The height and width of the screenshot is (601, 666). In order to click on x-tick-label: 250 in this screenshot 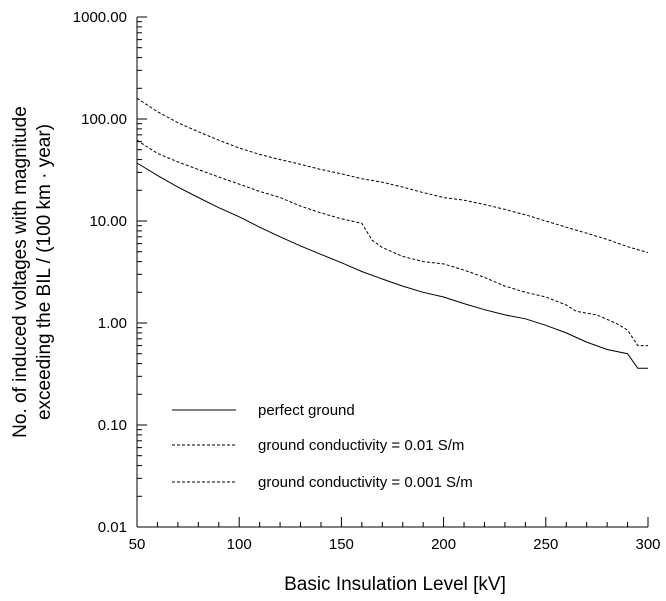, I will do `click(545, 544)`.